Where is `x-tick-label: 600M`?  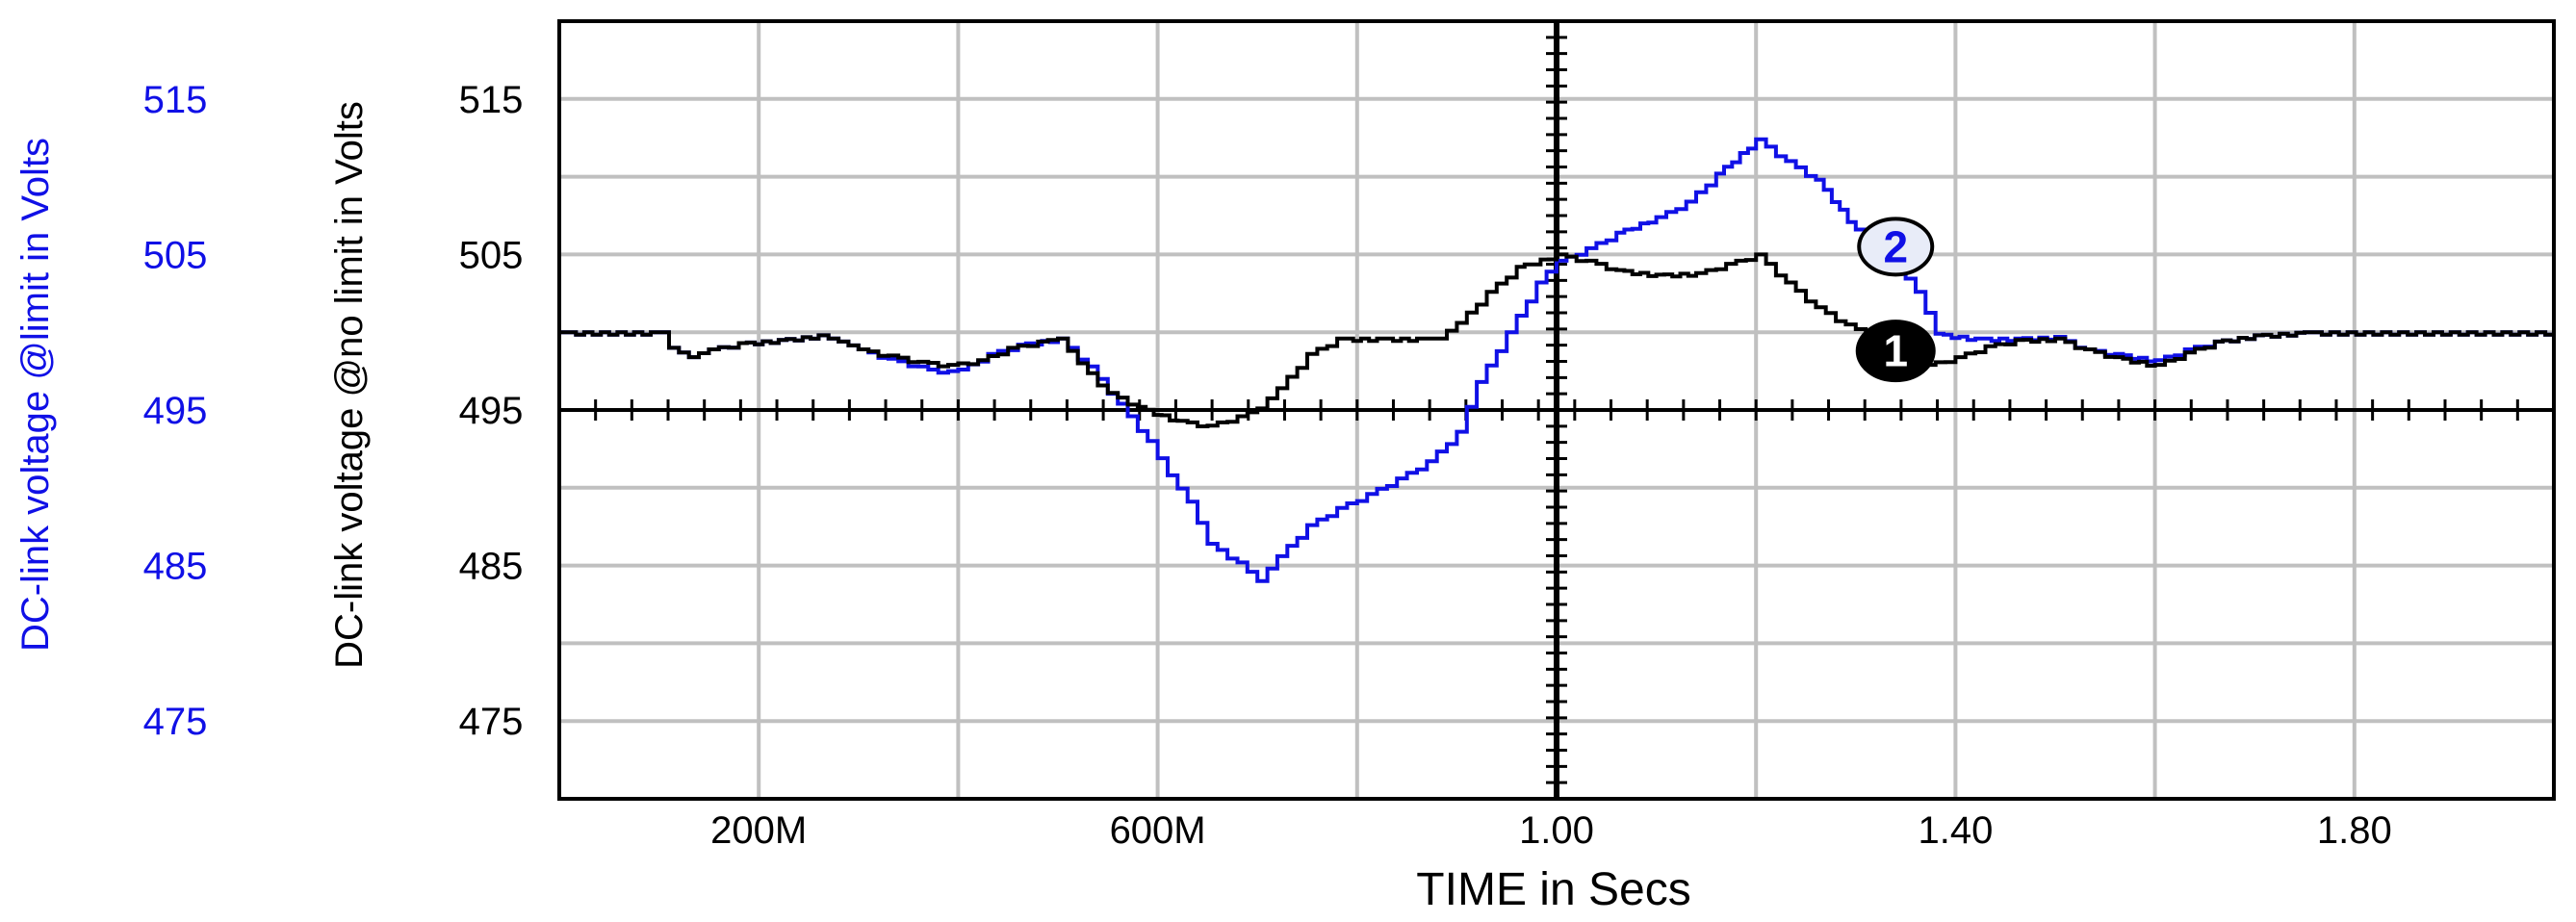
x-tick-label: 600M is located at coordinates (1158, 830).